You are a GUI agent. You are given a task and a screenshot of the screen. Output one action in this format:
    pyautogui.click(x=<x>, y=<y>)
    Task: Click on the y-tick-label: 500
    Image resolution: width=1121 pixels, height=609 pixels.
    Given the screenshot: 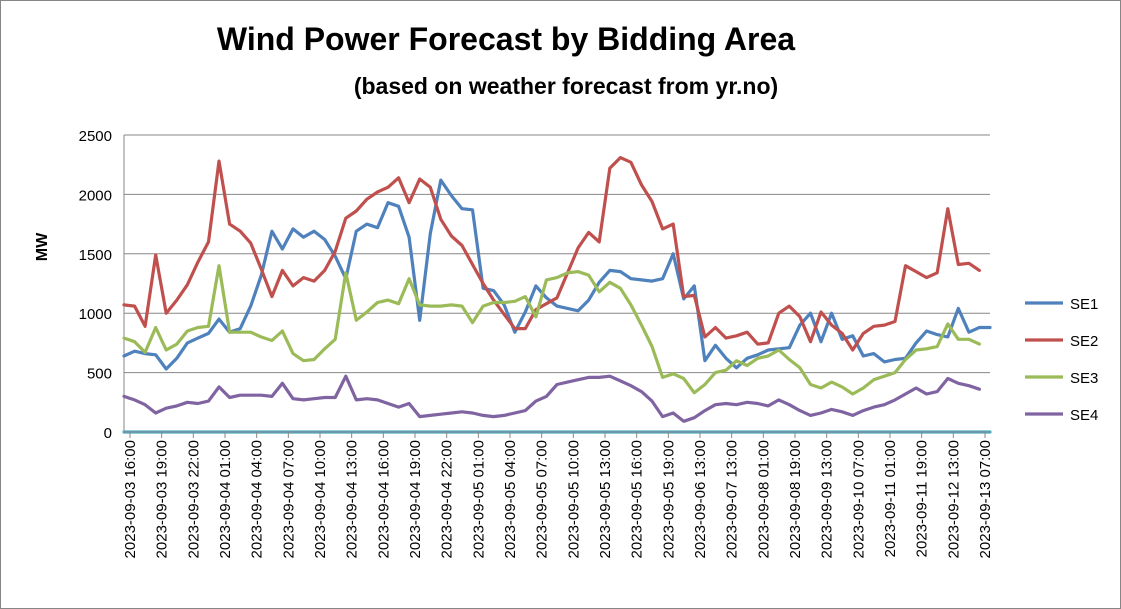 What is the action you would take?
    pyautogui.click(x=99, y=374)
    